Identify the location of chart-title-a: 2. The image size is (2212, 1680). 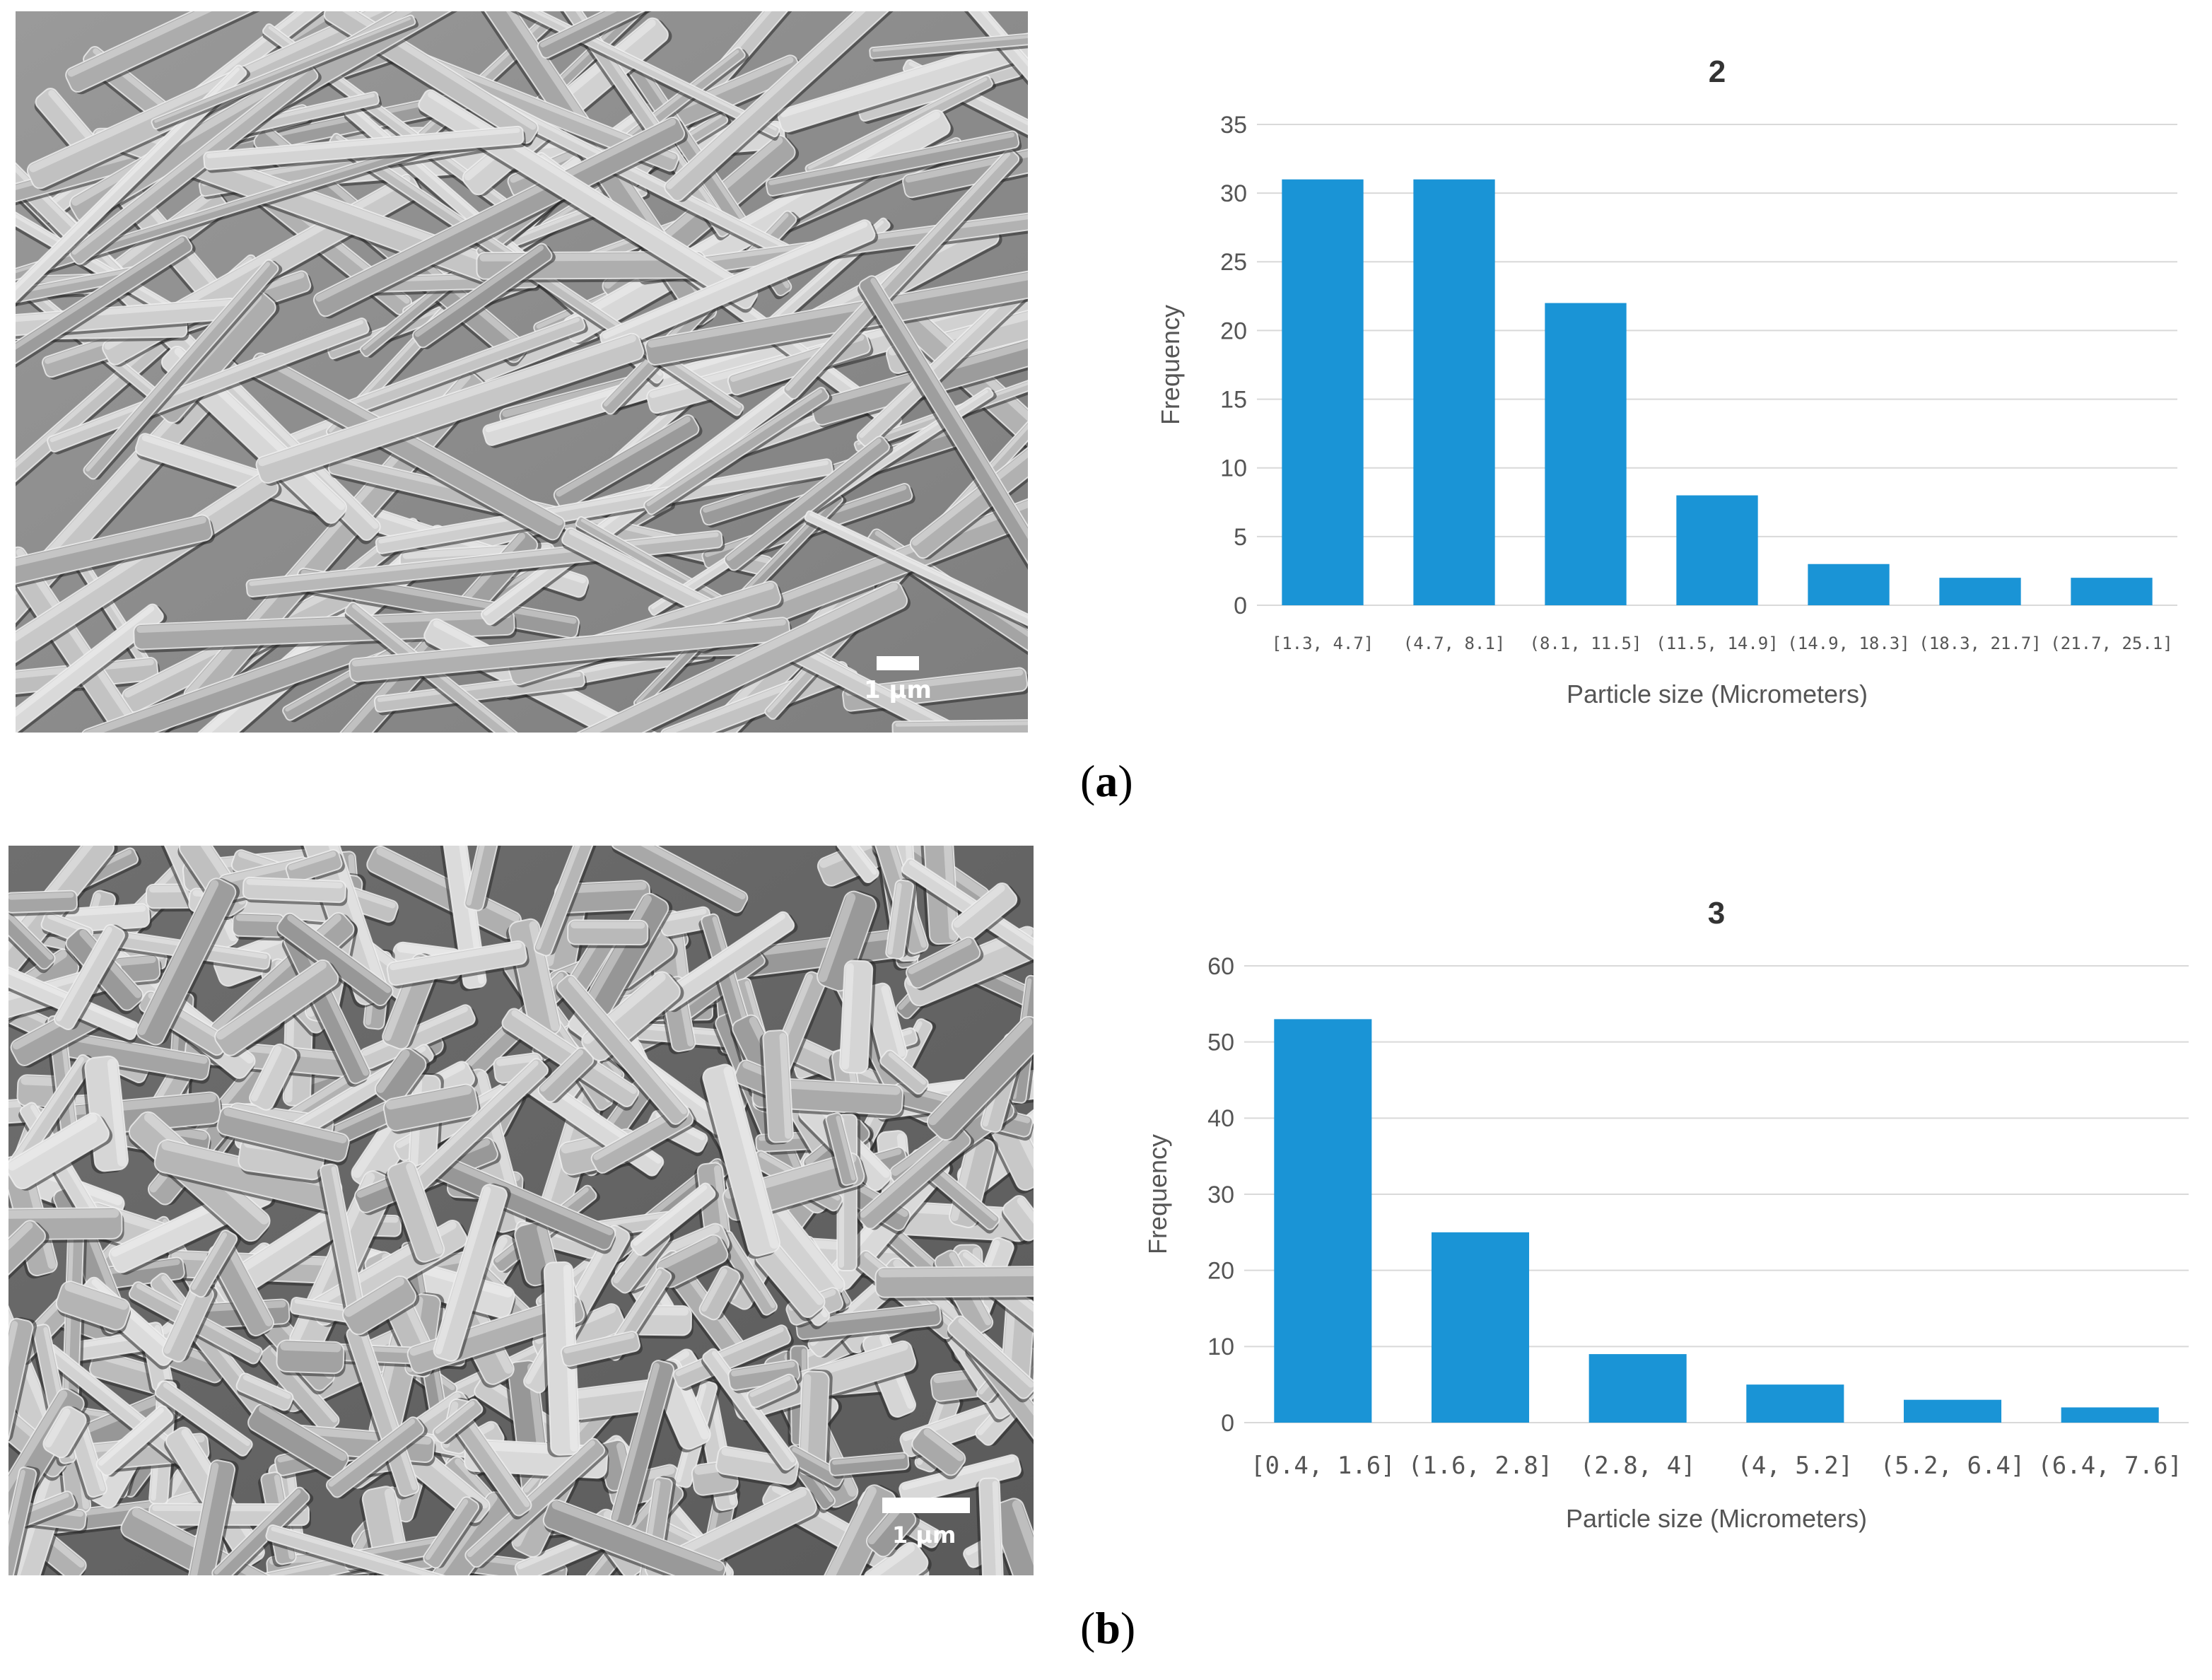
(1717, 71).